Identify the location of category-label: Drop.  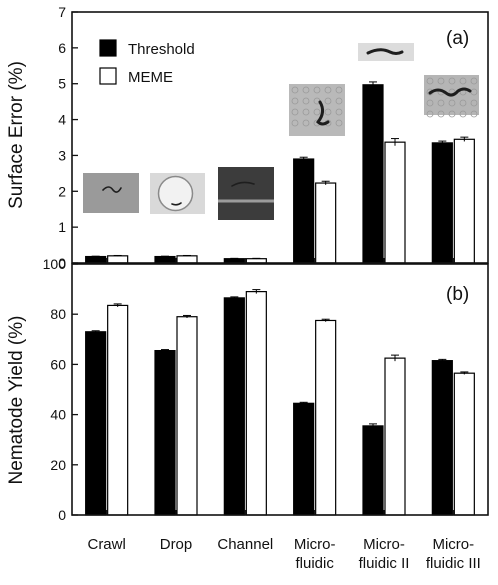
(176, 544).